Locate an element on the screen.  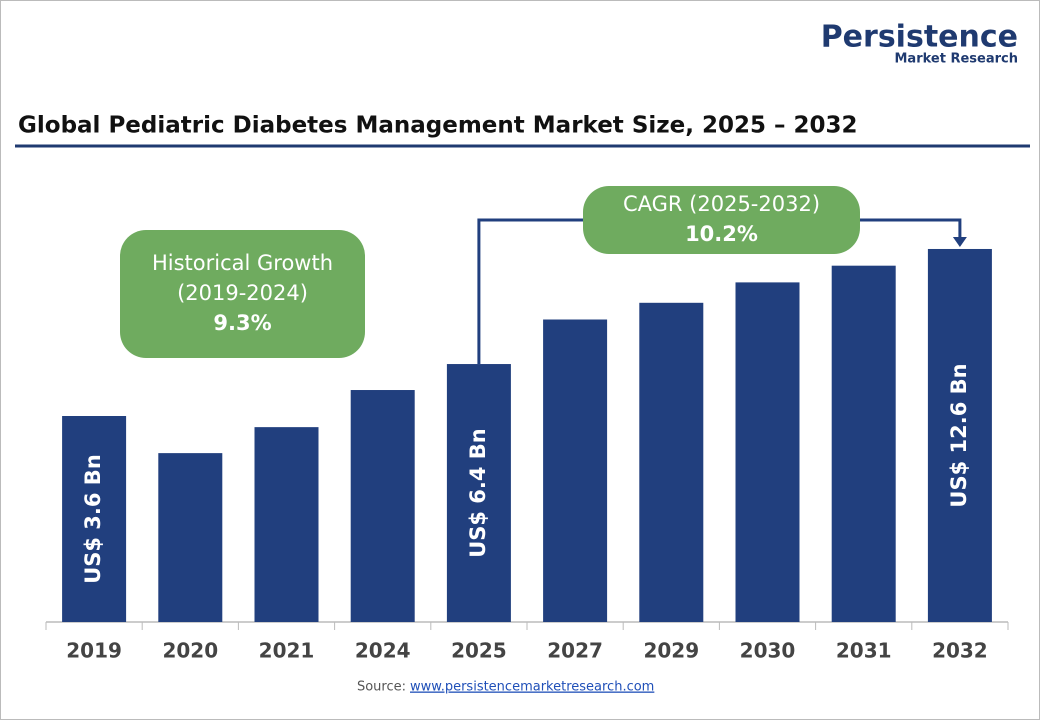
value-label: US$ 6.4 Bn is located at coordinates (478, 493).